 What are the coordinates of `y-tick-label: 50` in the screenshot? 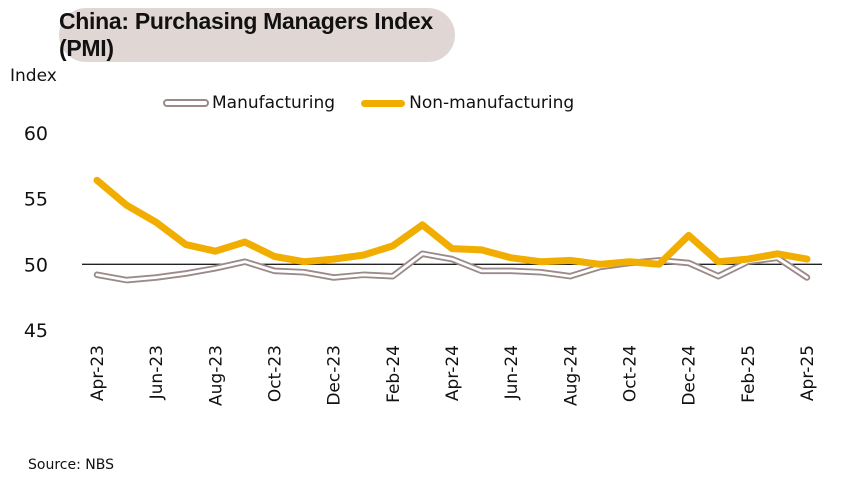 It's located at (36, 265).